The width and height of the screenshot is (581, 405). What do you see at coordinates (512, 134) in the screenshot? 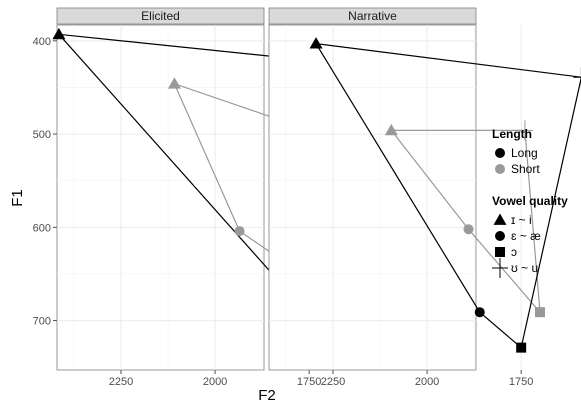
I see `legend-title: Length` at bounding box center [512, 134].